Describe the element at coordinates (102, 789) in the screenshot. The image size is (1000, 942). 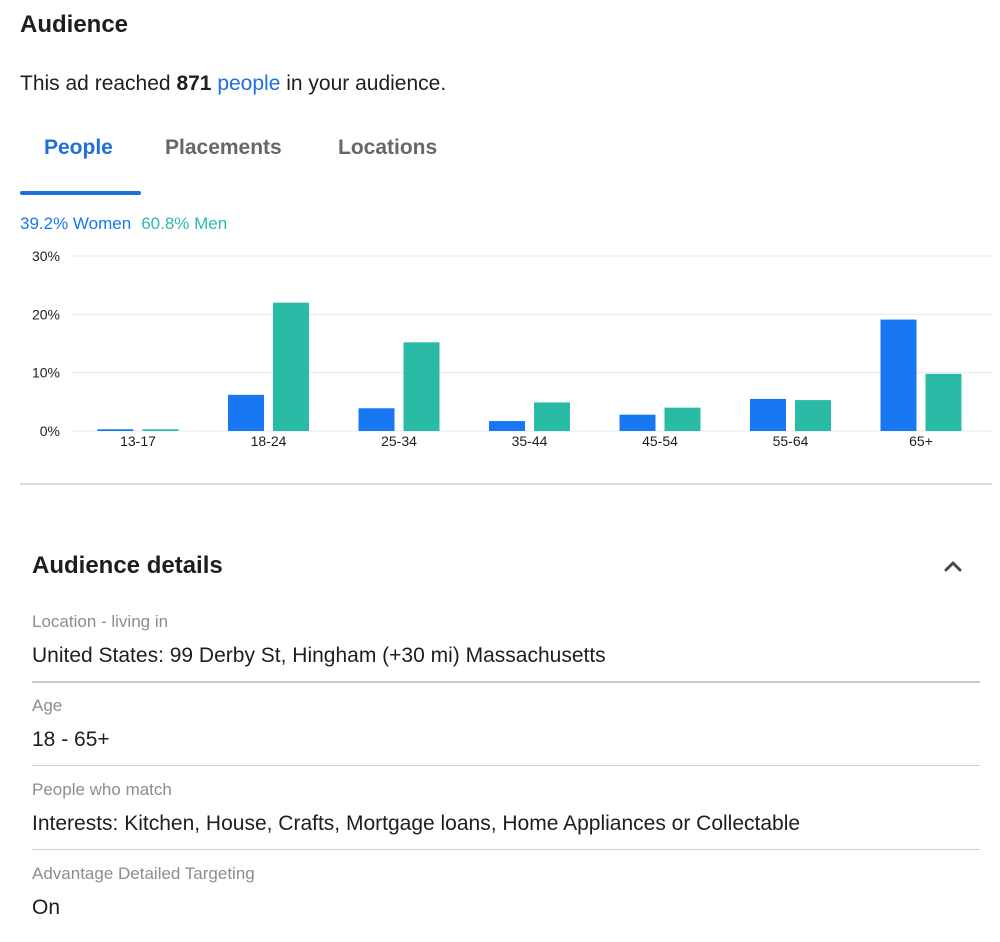
I see `detail-label: People who match` at that location.